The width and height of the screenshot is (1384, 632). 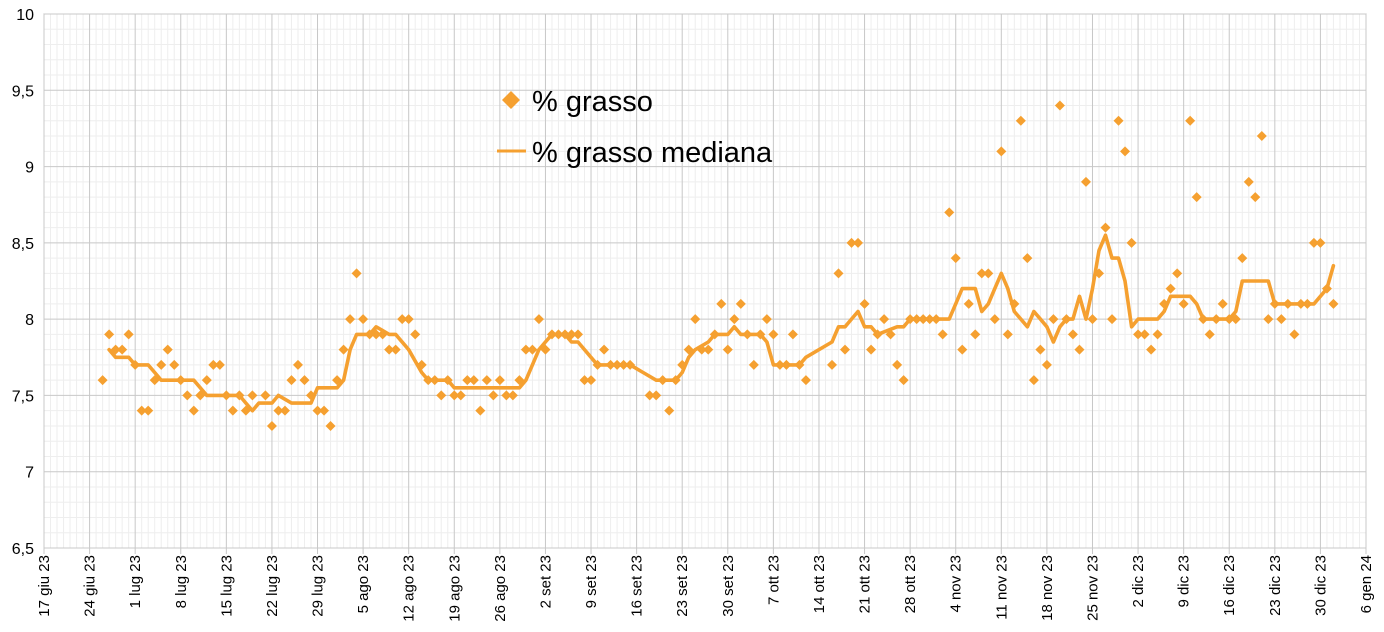 I want to click on legend: % grasso % grasso mediana, so click(x=635, y=127).